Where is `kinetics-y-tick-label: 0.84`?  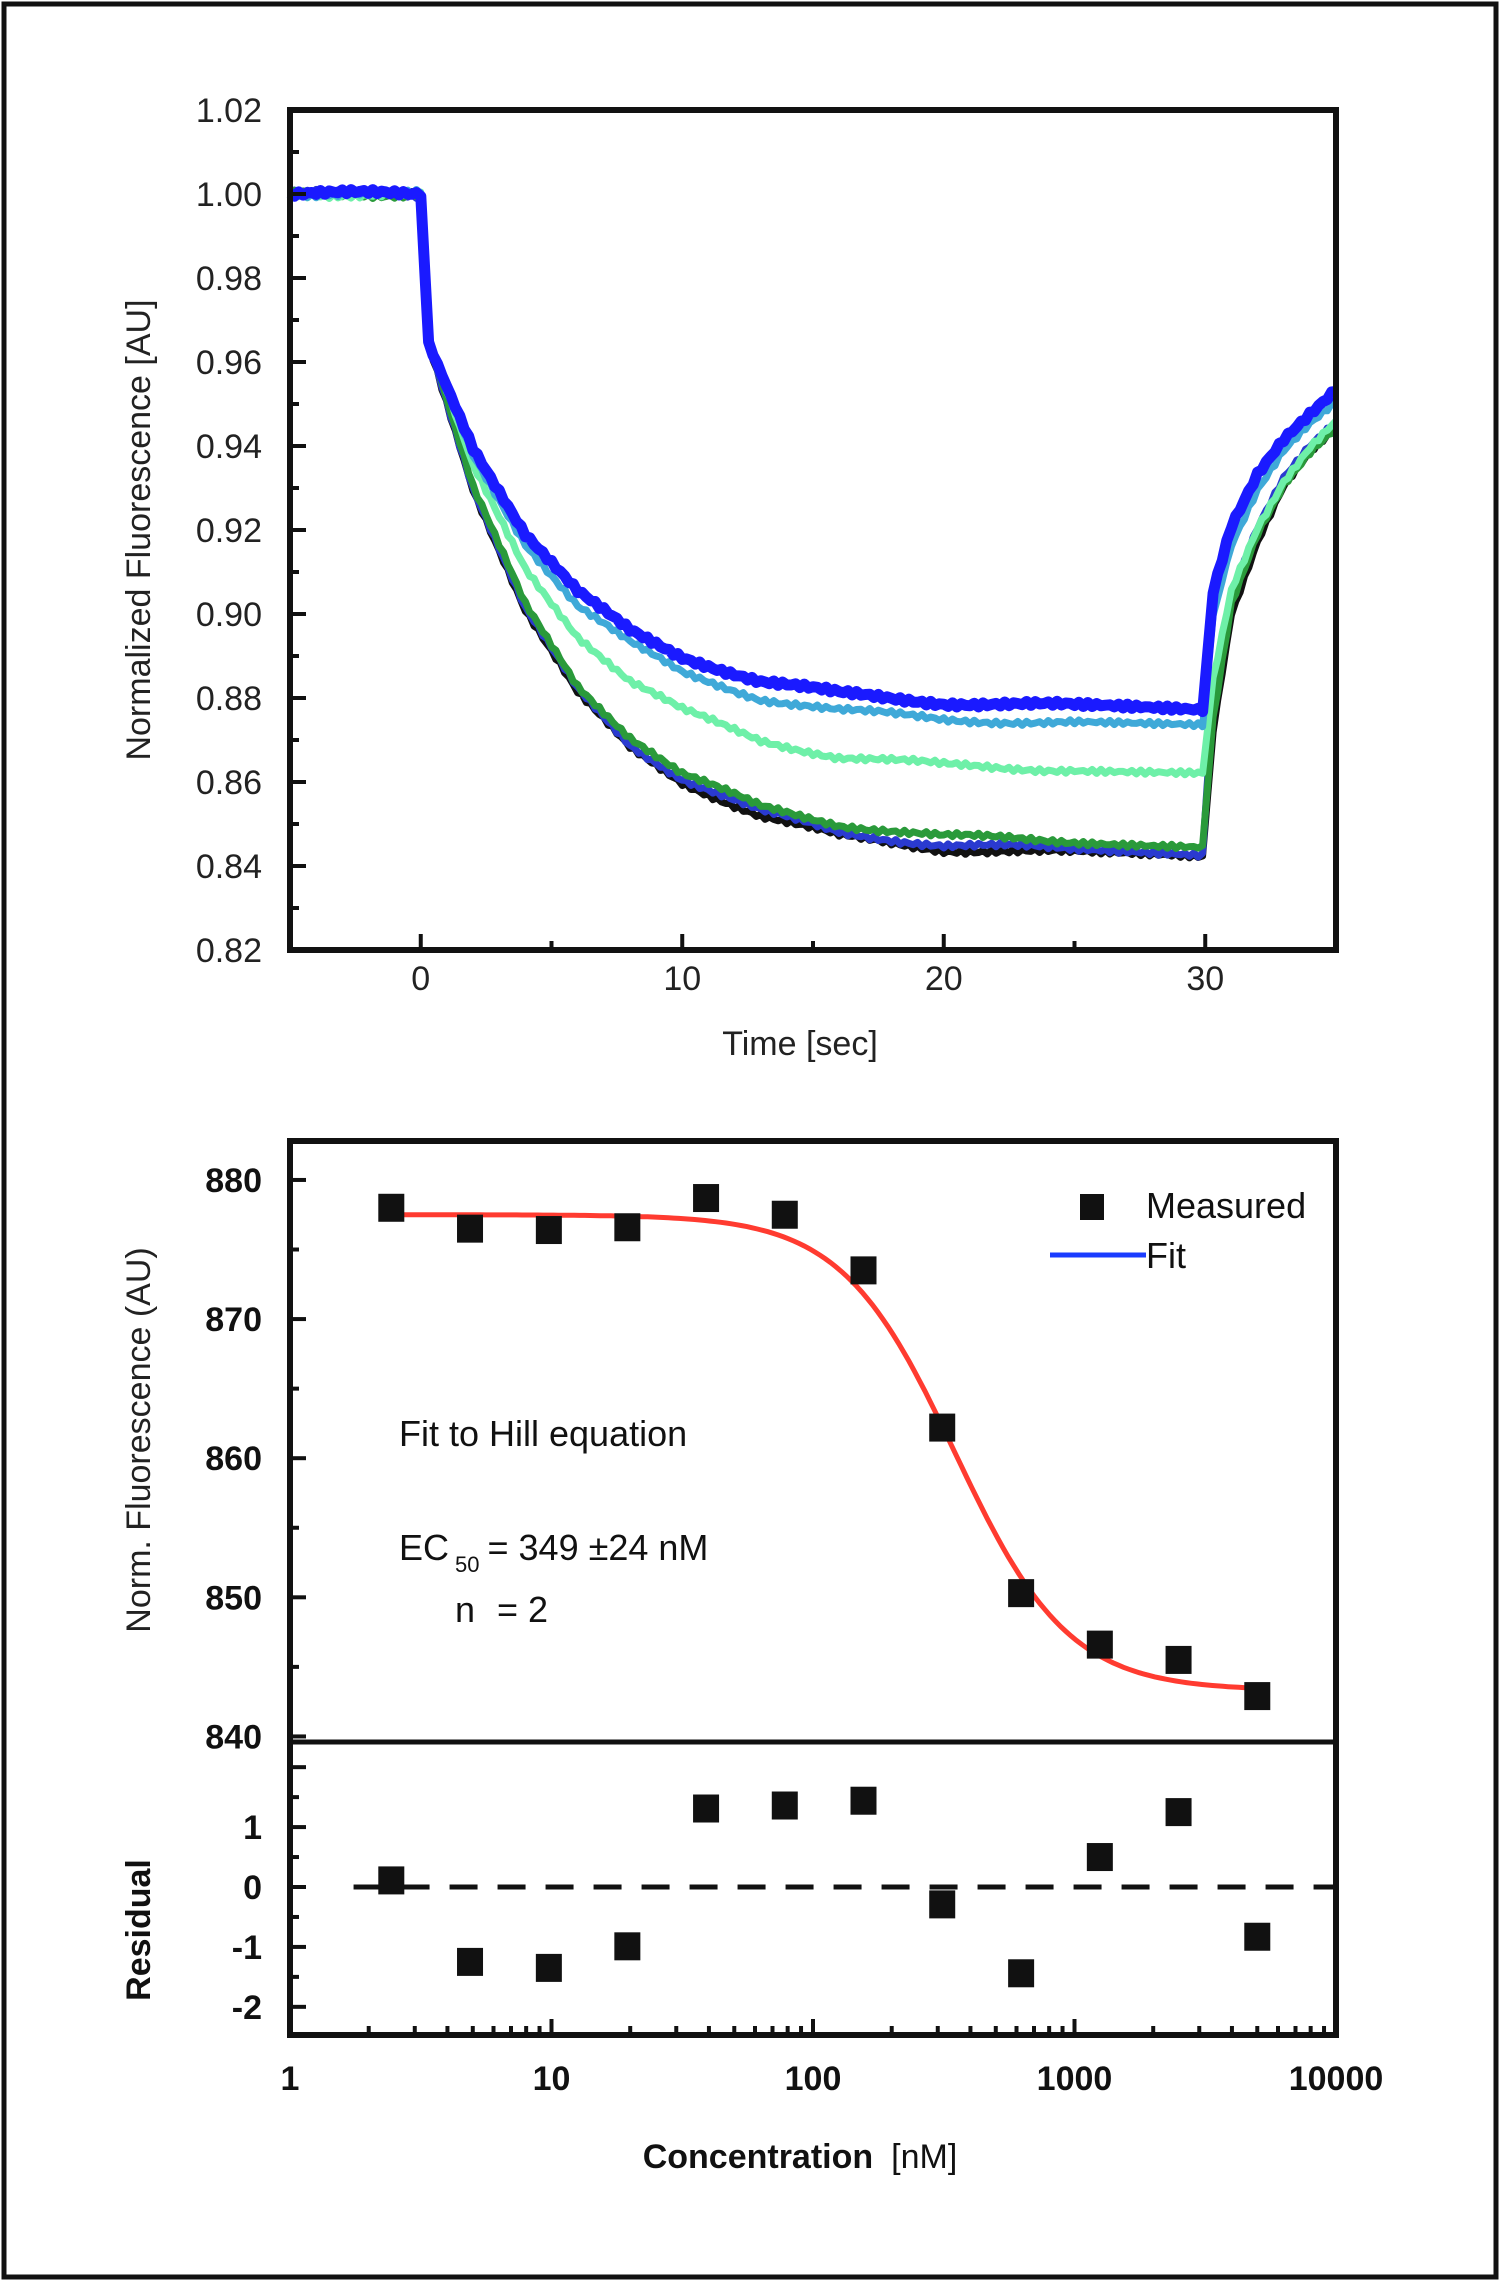
kinetics-y-tick-label: 0.84 is located at coordinates (229, 867).